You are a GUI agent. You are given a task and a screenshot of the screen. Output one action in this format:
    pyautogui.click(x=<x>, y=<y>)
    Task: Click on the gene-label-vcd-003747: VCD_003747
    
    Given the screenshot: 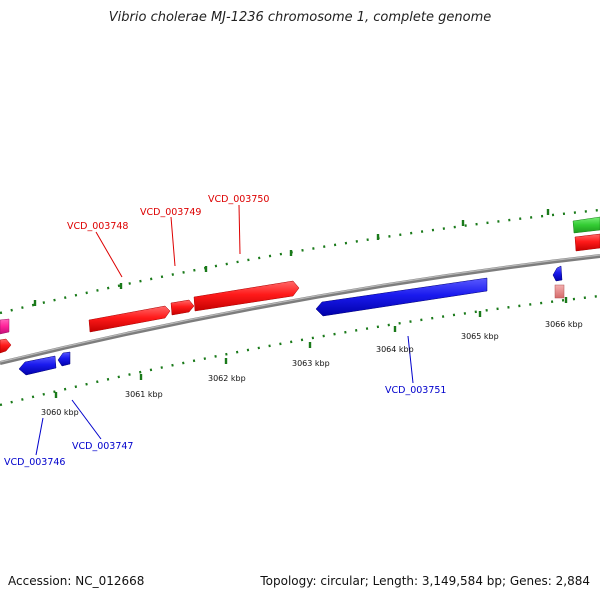 What is the action you would take?
    pyautogui.click(x=102, y=446)
    